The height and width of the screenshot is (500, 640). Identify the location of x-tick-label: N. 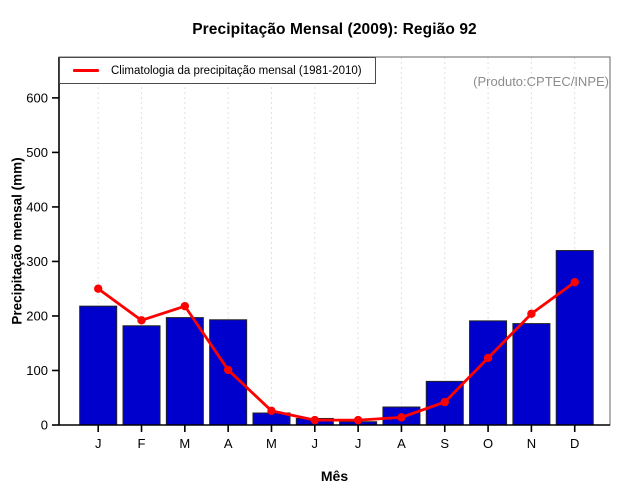
(531, 443).